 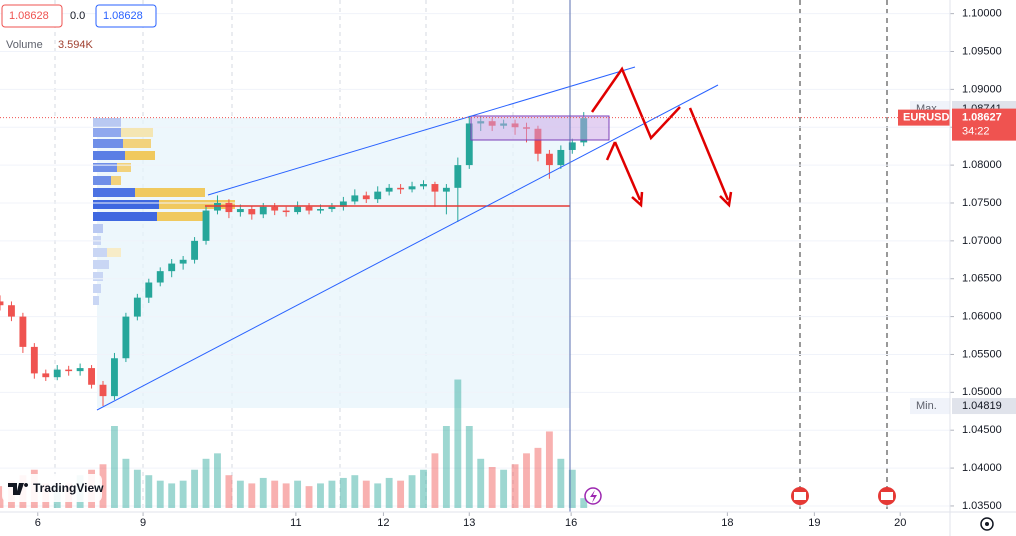 I want to click on change: 0.0, so click(x=77, y=16).